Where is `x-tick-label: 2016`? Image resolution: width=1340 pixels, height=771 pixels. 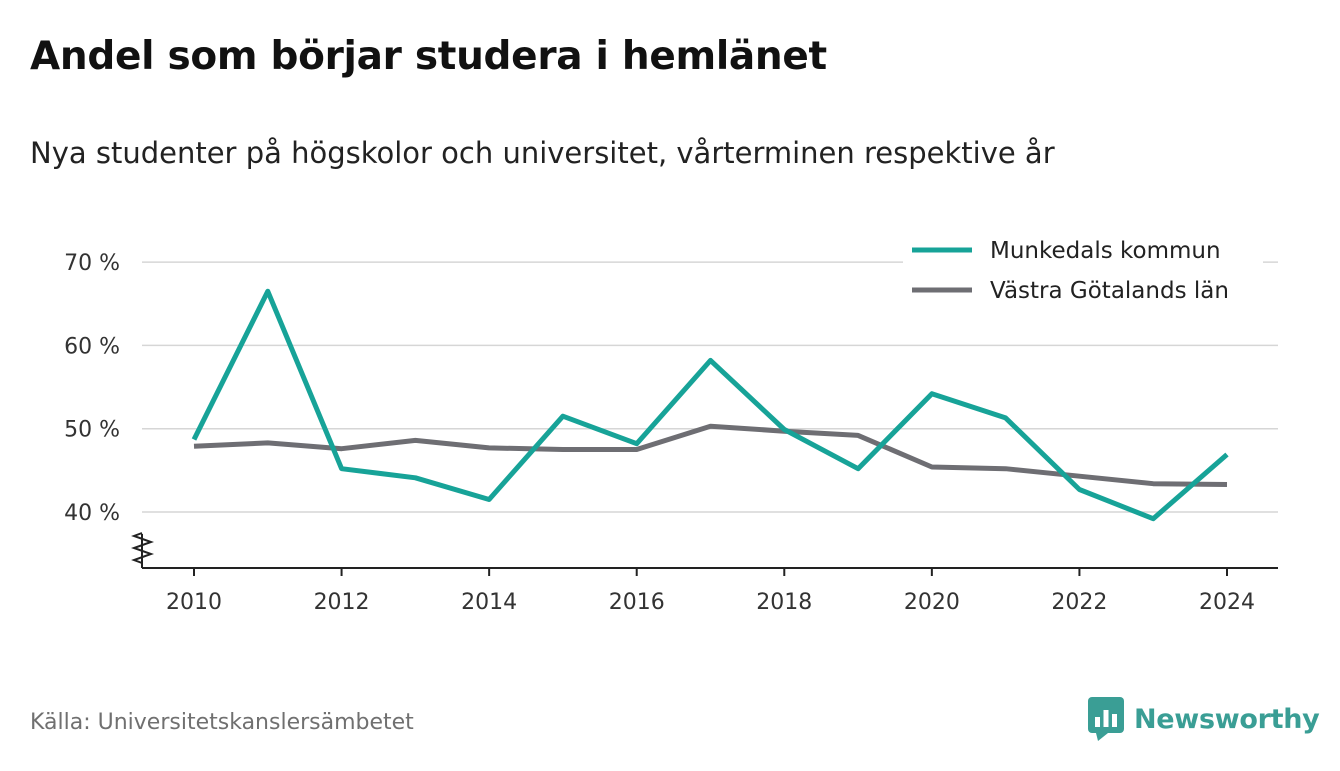 x-tick-label: 2016 is located at coordinates (637, 602).